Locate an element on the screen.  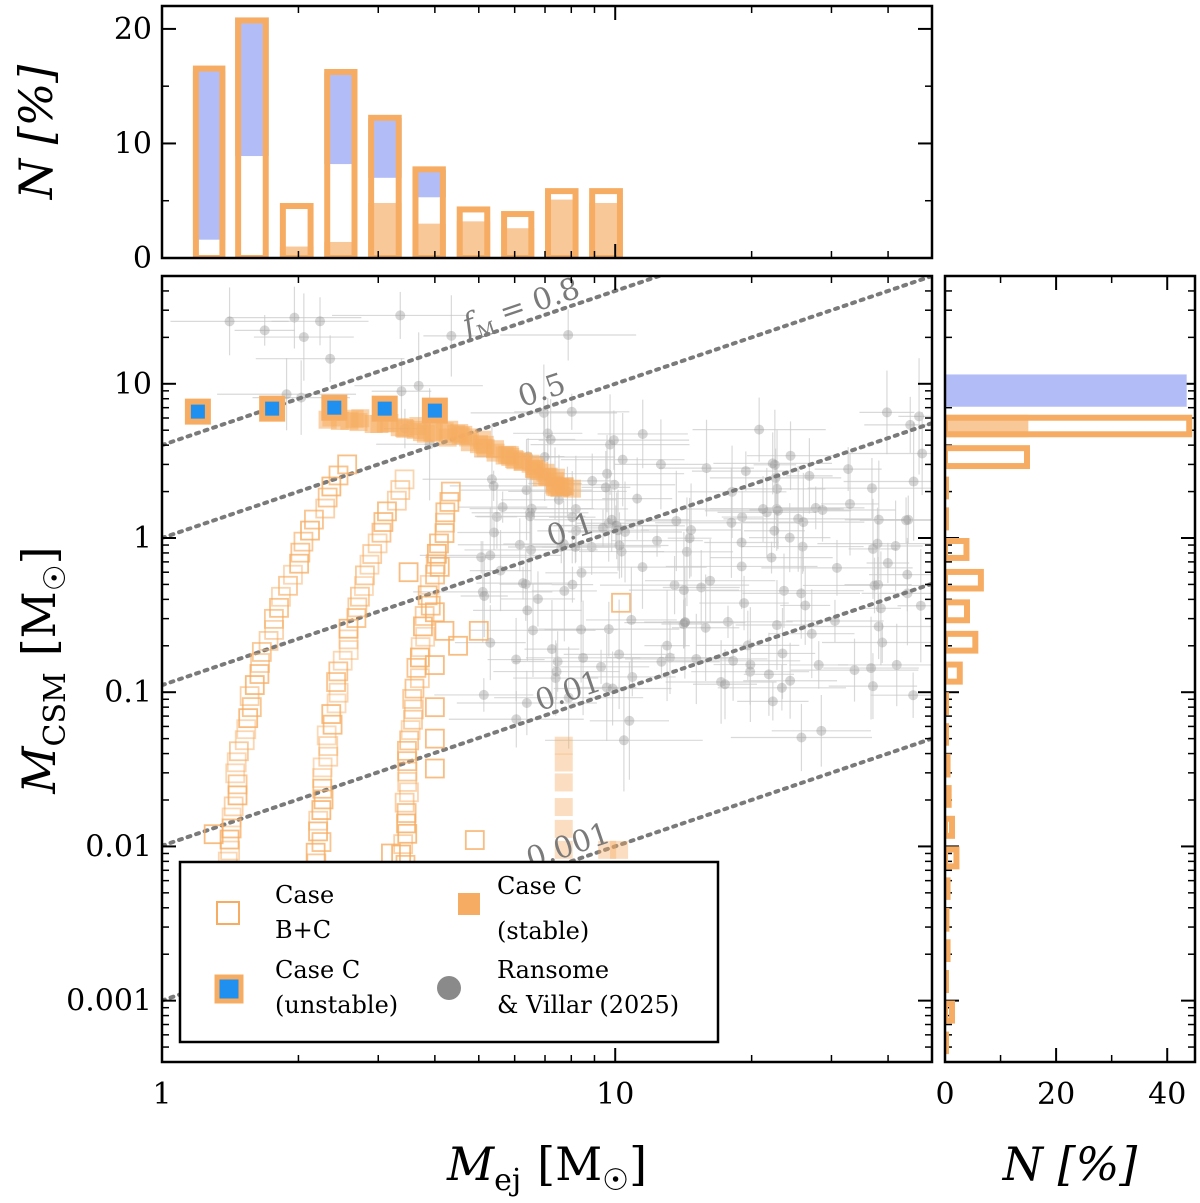
right-xtick-label: 40 is located at coordinates (1167, 1094).